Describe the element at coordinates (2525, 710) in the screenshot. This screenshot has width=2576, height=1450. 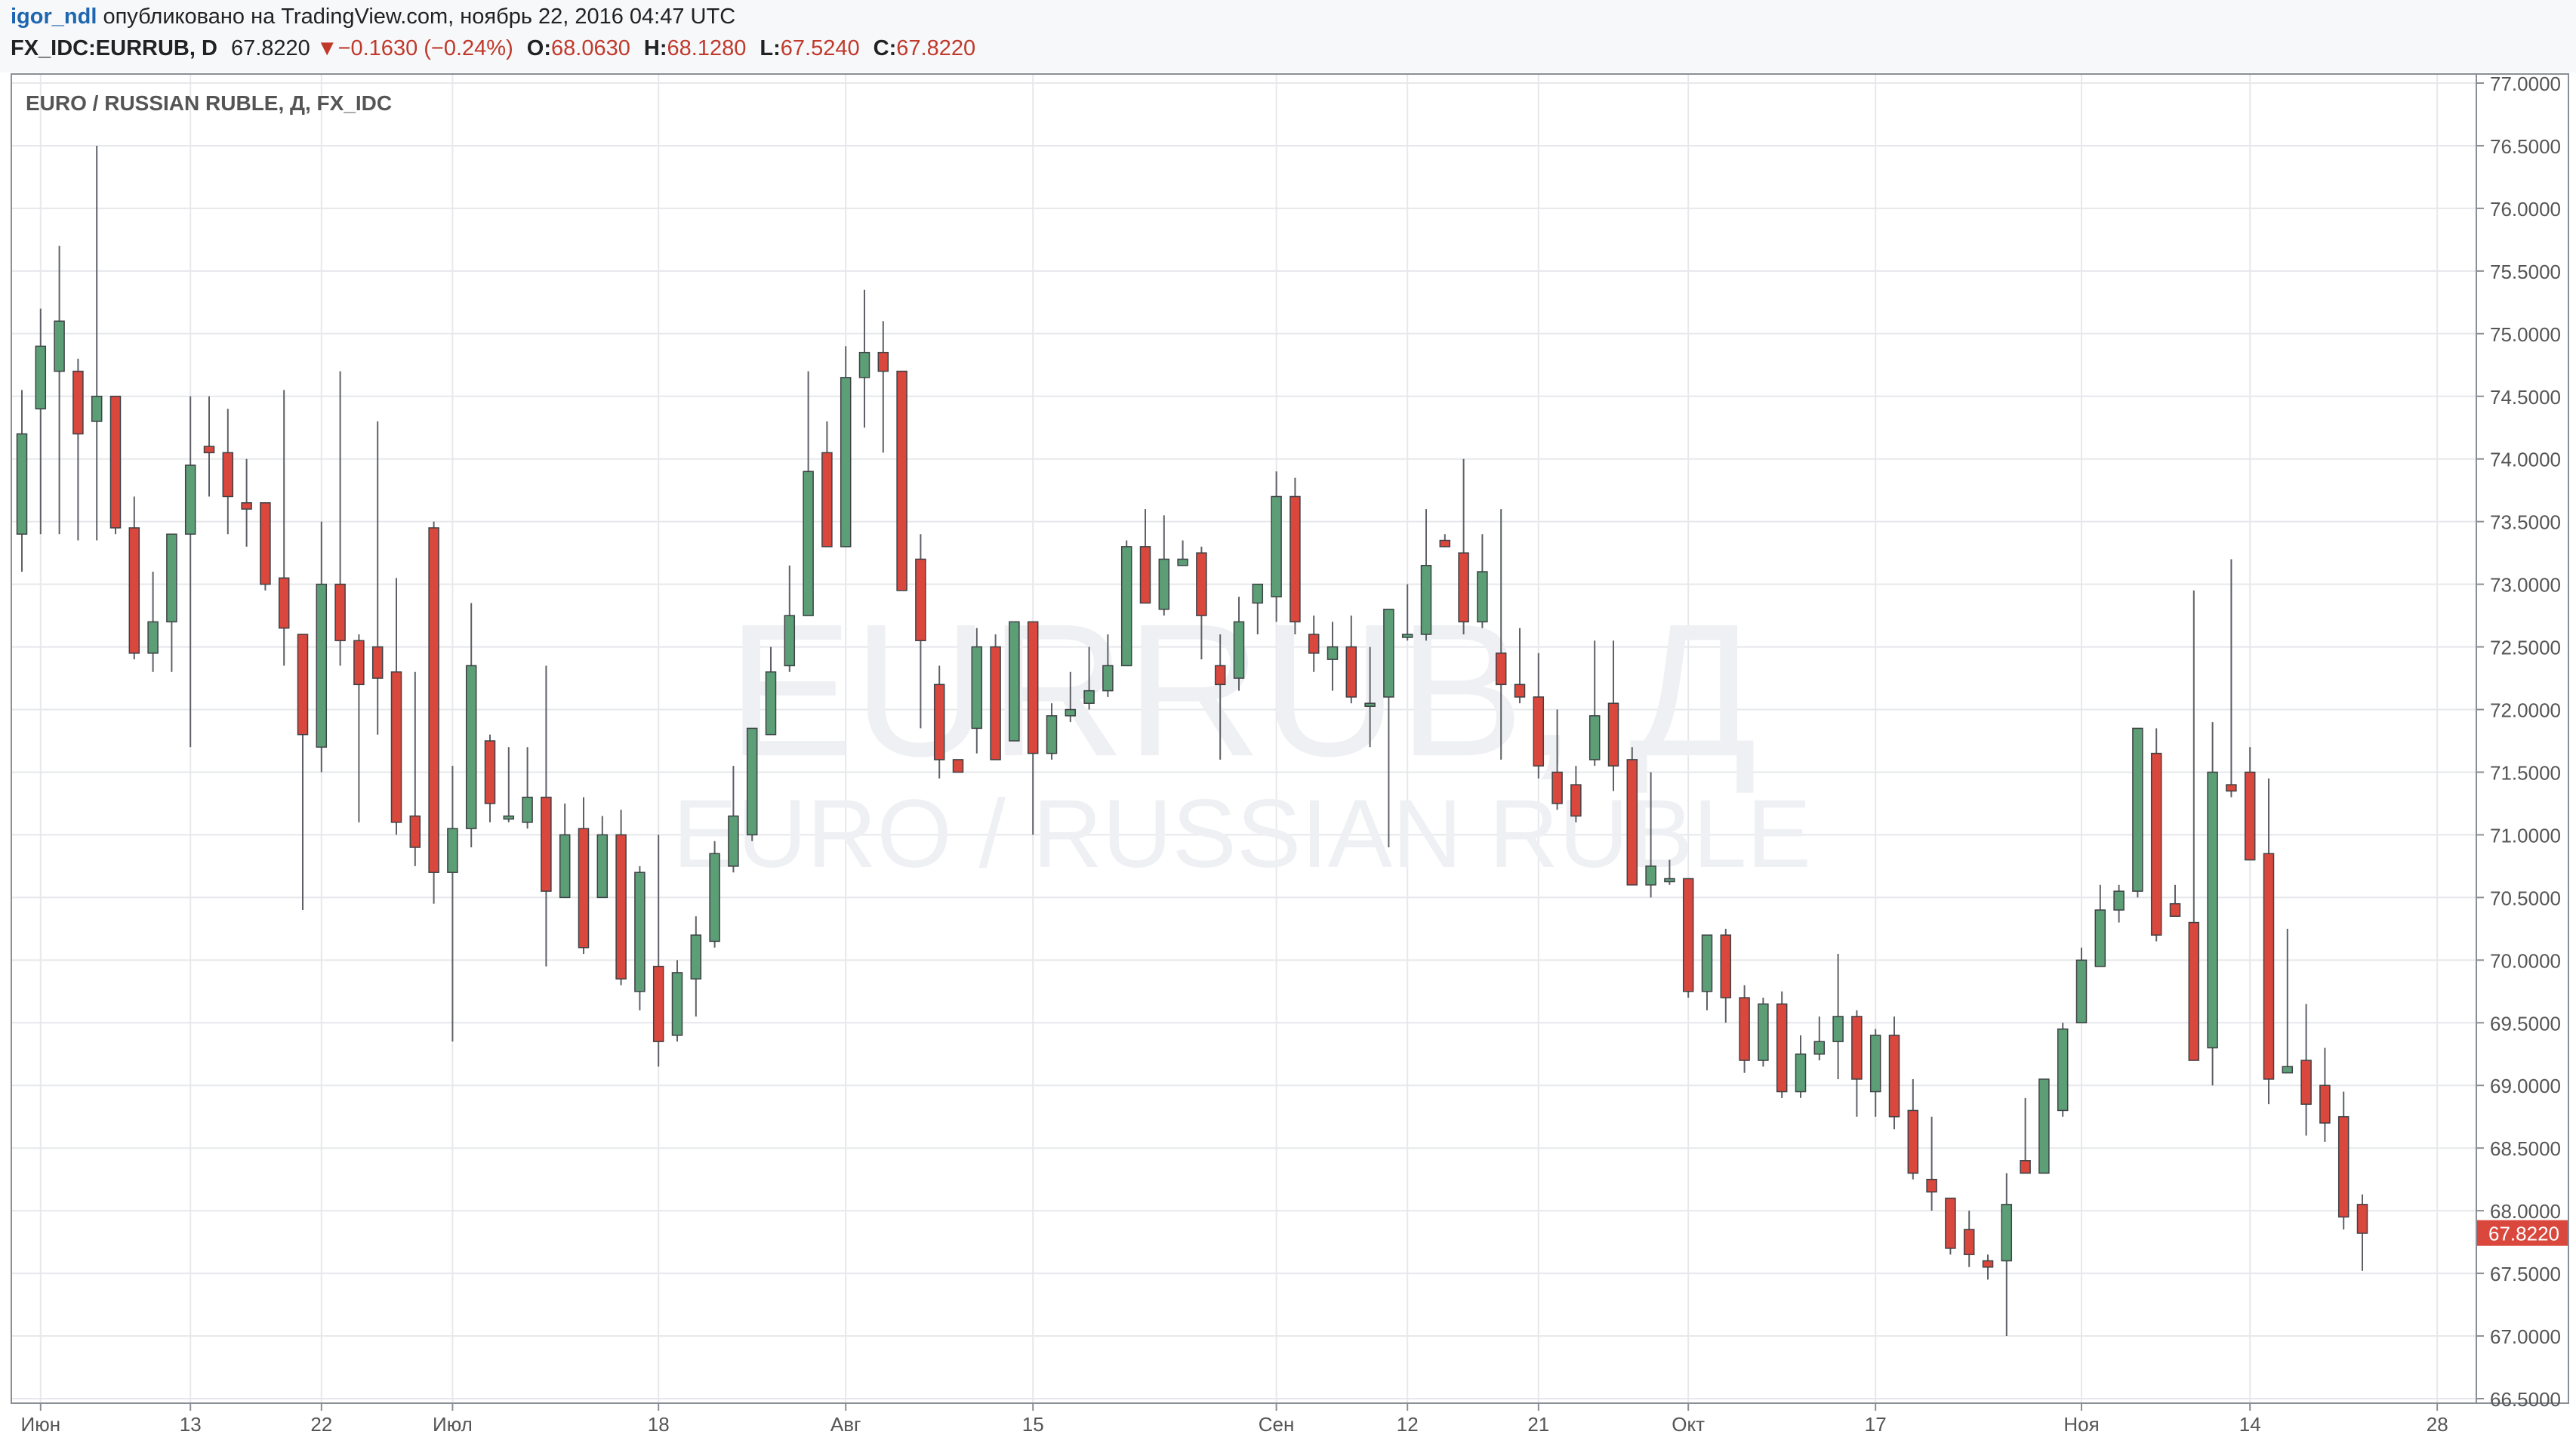
I see `y-tick-label: 72.0000` at that location.